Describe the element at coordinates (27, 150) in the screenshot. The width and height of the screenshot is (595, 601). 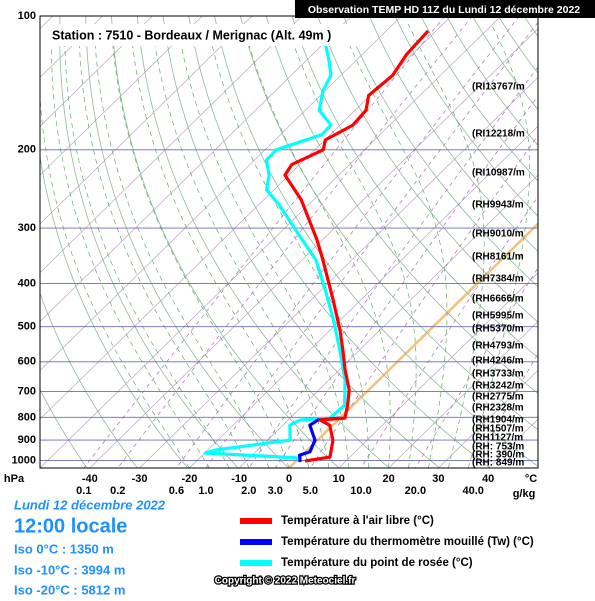
I see `y-tick-label: 200` at that location.